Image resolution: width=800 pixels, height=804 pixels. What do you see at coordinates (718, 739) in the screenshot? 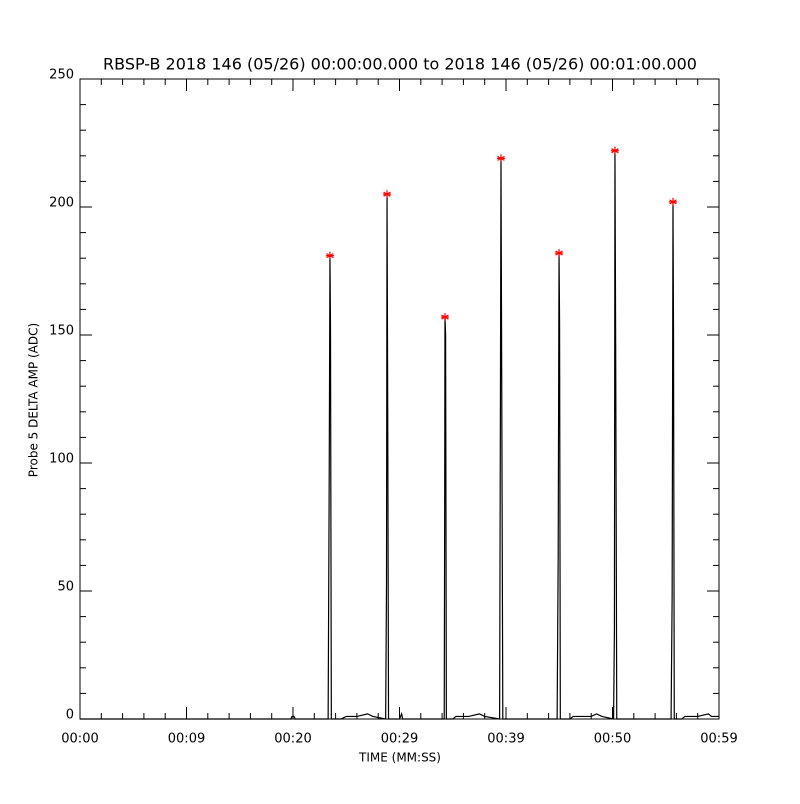
I see `x-tick-label: 00:59` at bounding box center [718, 739].